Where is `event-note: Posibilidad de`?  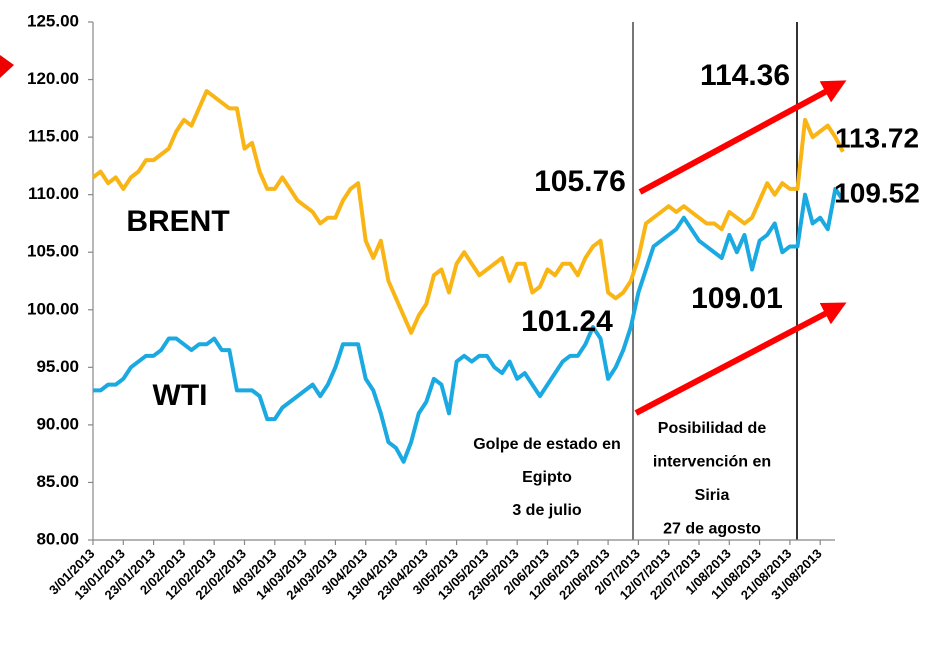 event-note: Posibilidad de is located at coordinates (712, 428).